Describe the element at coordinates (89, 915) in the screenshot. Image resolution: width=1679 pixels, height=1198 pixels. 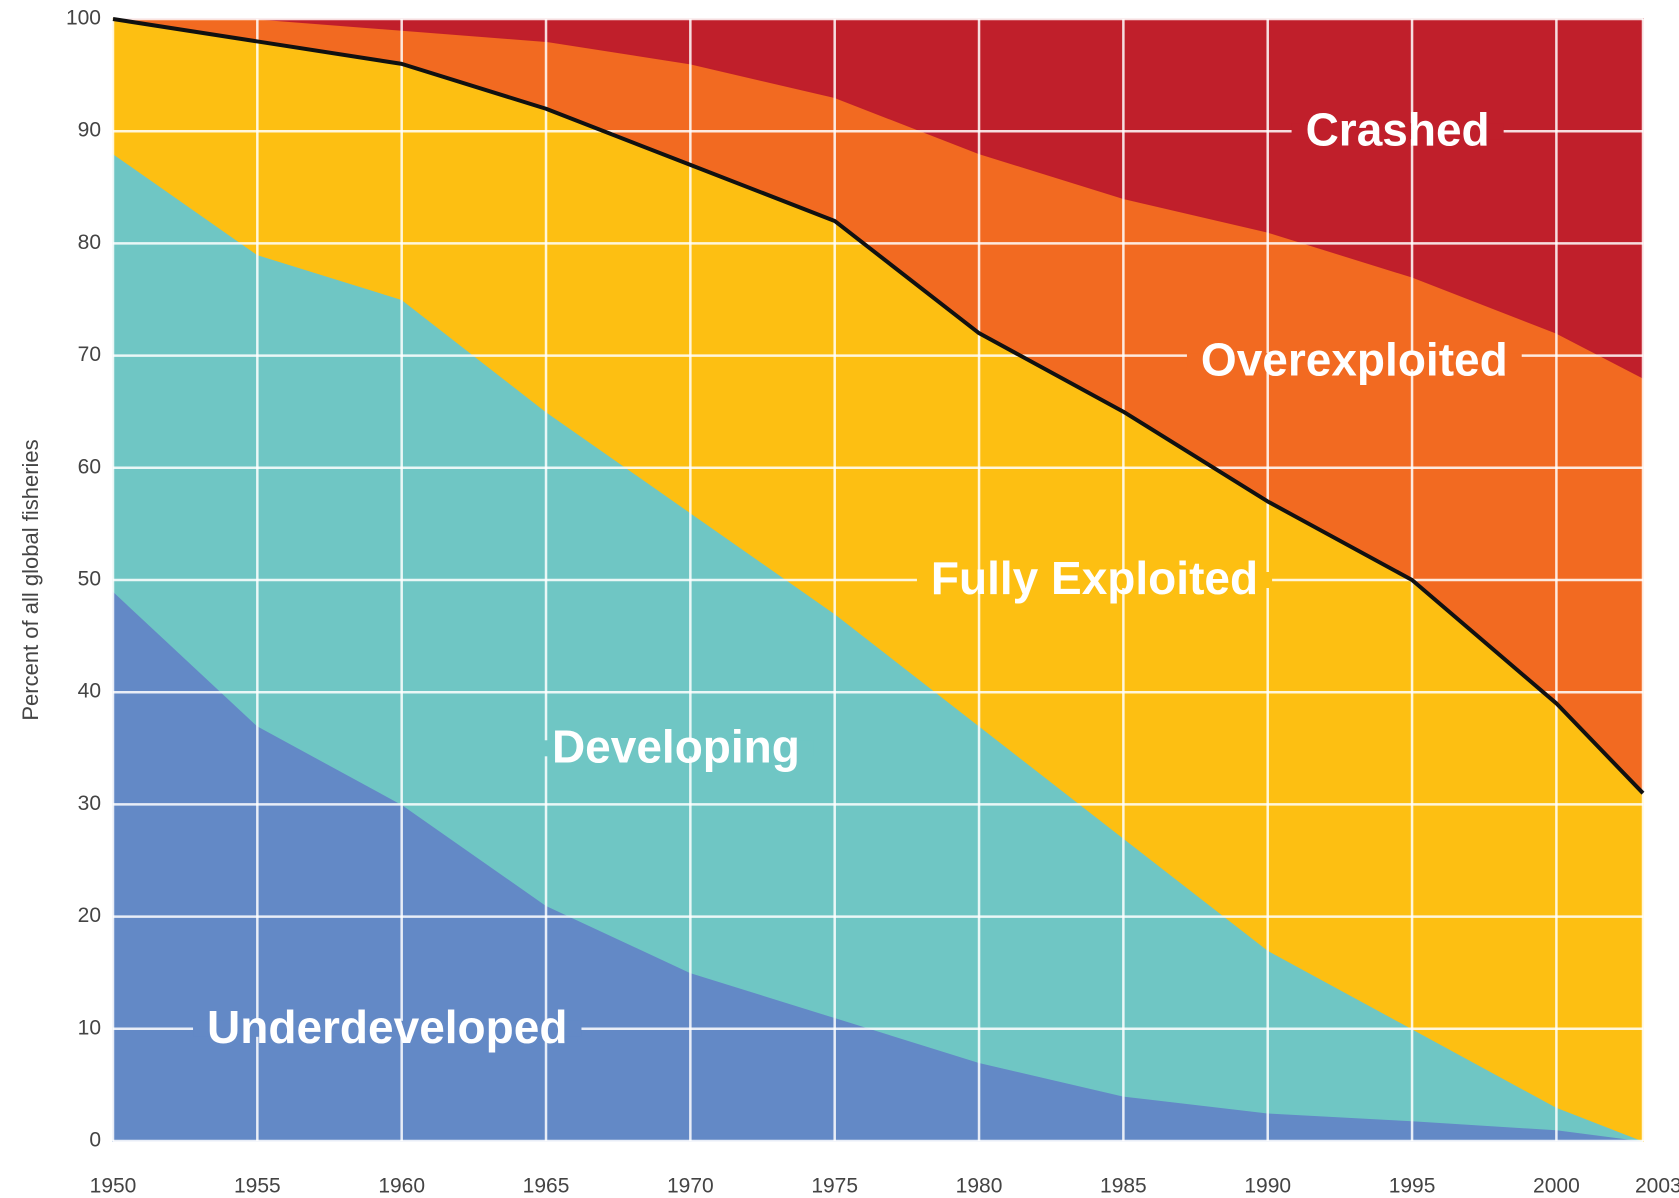
I see `y-tick-label: 20` at that location.